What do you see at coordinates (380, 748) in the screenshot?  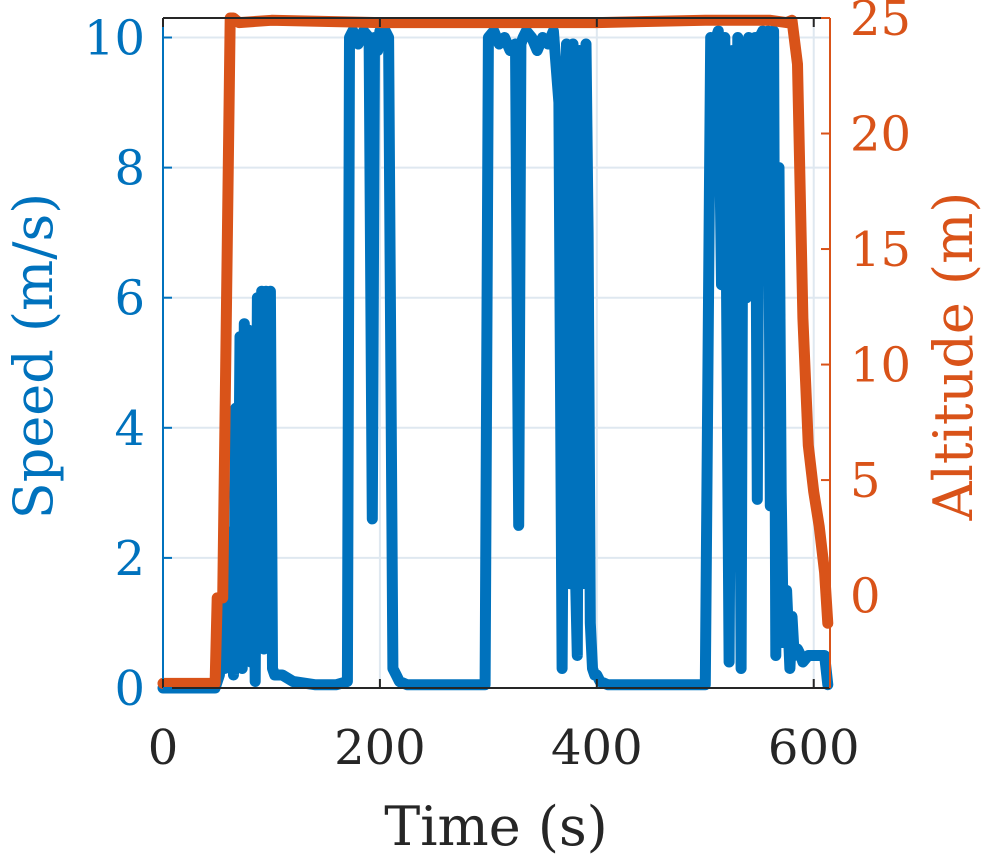 I see `x-tick-label: 200` at bounding box center [380, 748].